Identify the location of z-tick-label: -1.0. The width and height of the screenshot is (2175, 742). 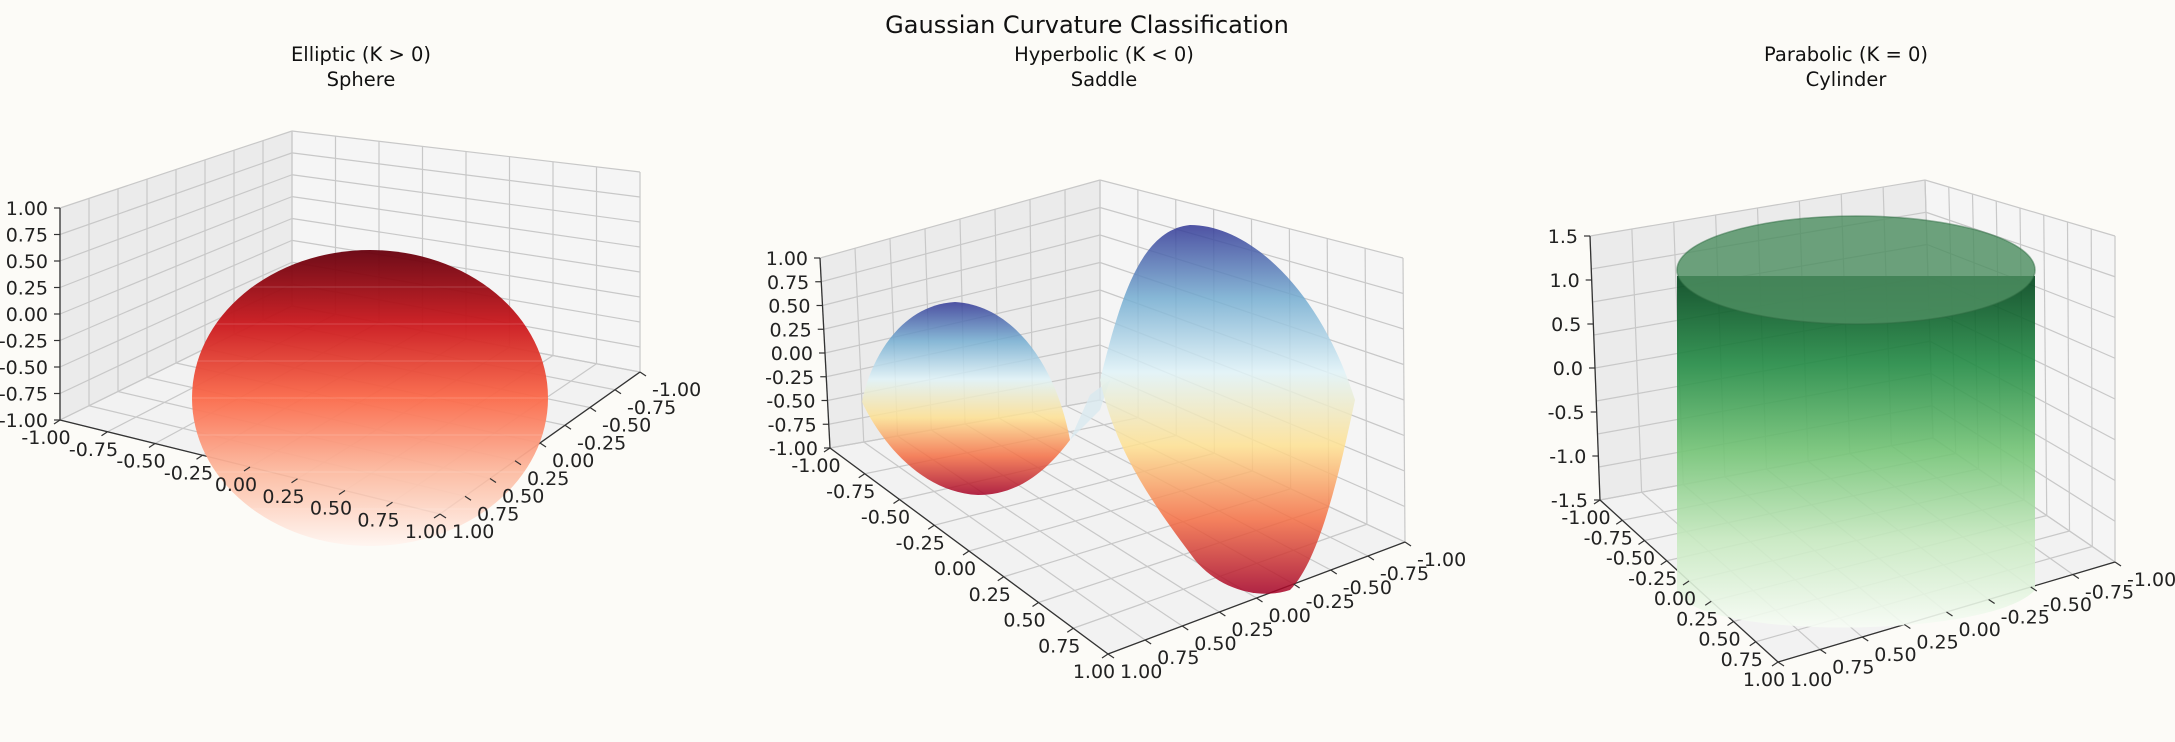
(1567, 457).